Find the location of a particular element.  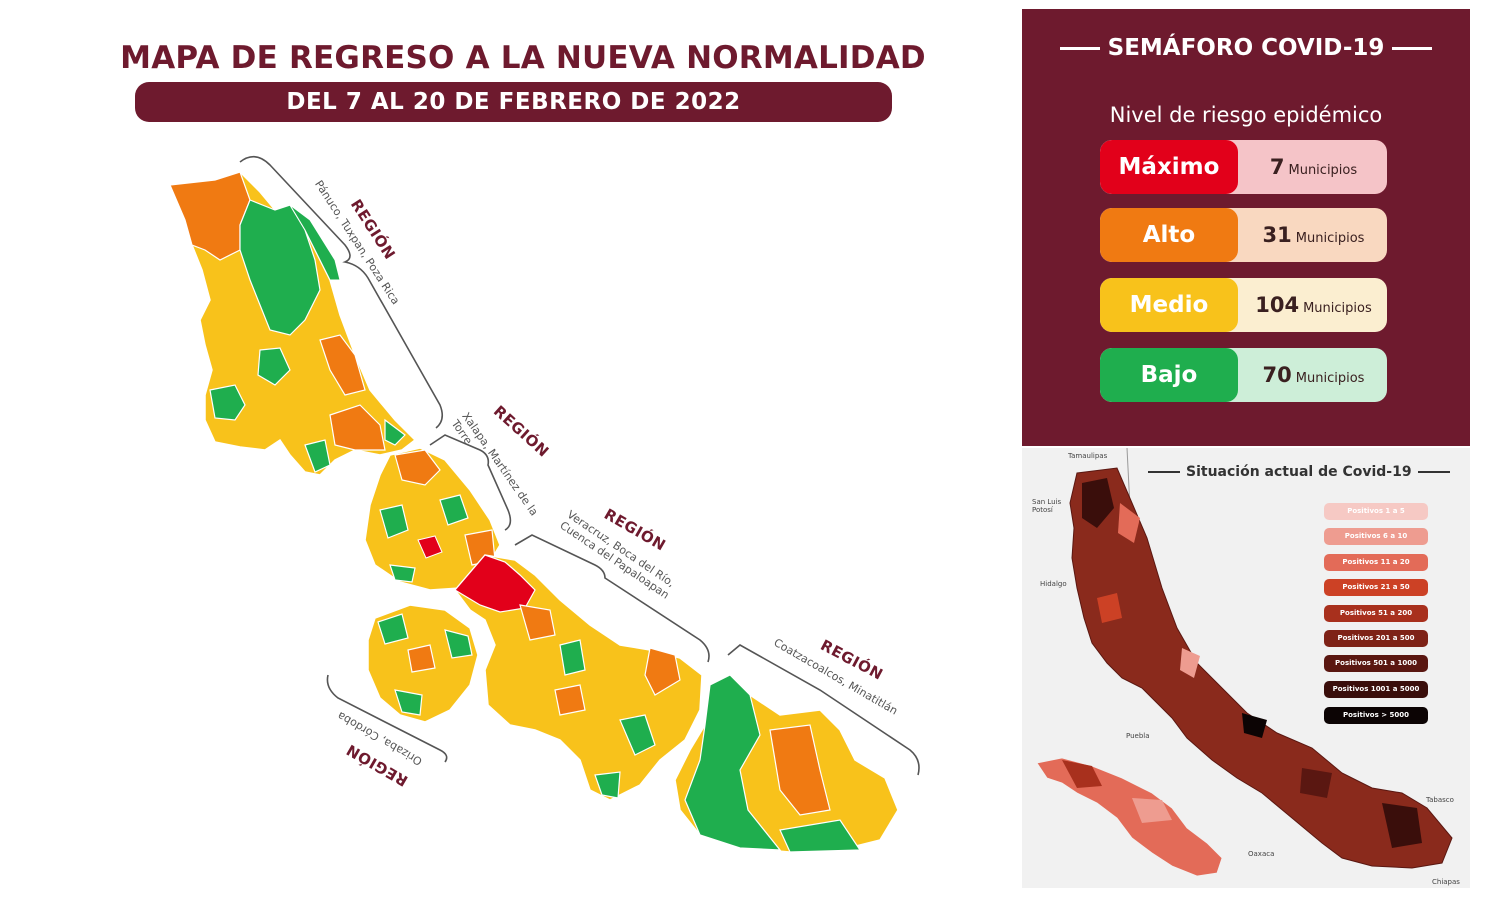

place-label: Hidalgo is located at coordinates (1053, 584).